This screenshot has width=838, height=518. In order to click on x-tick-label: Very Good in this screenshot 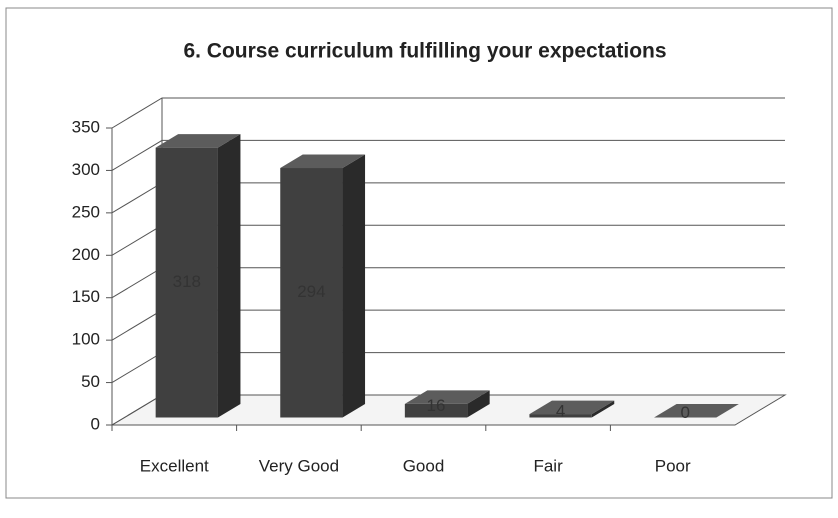, I will do `click(299, 465)`.